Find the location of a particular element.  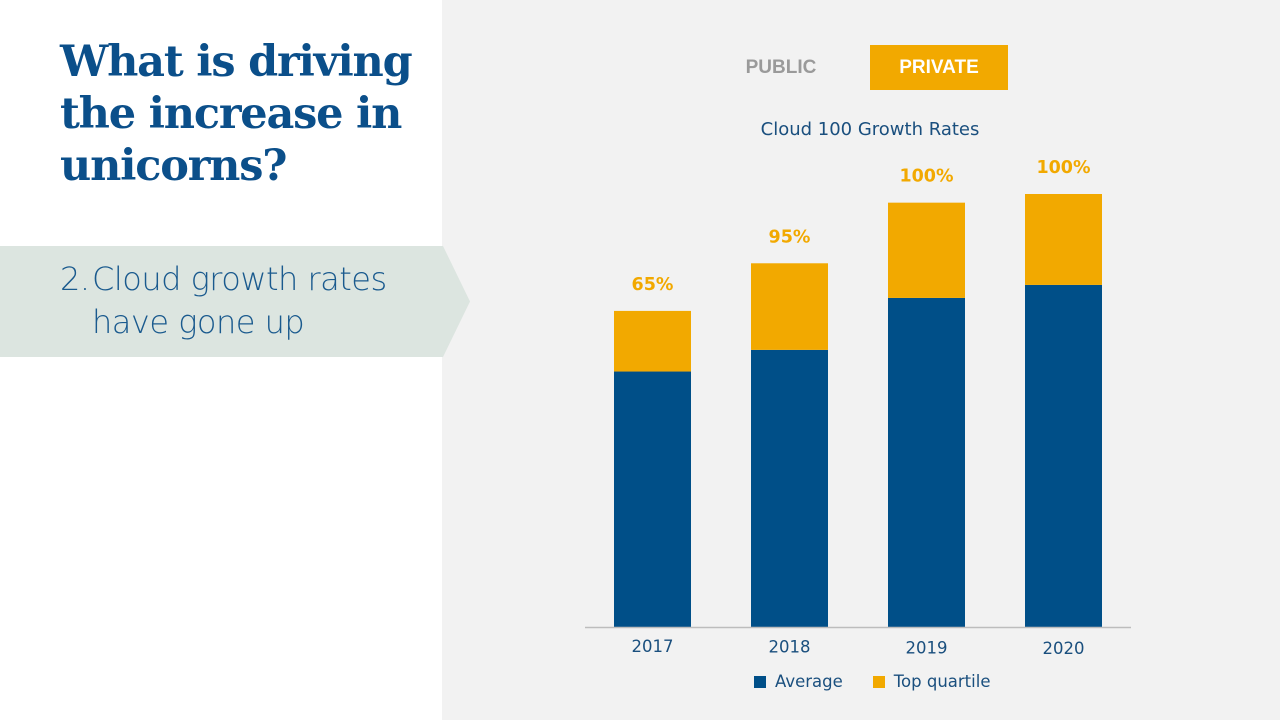

bar-top-quartile-2018 is located at coordinates (789, 306).